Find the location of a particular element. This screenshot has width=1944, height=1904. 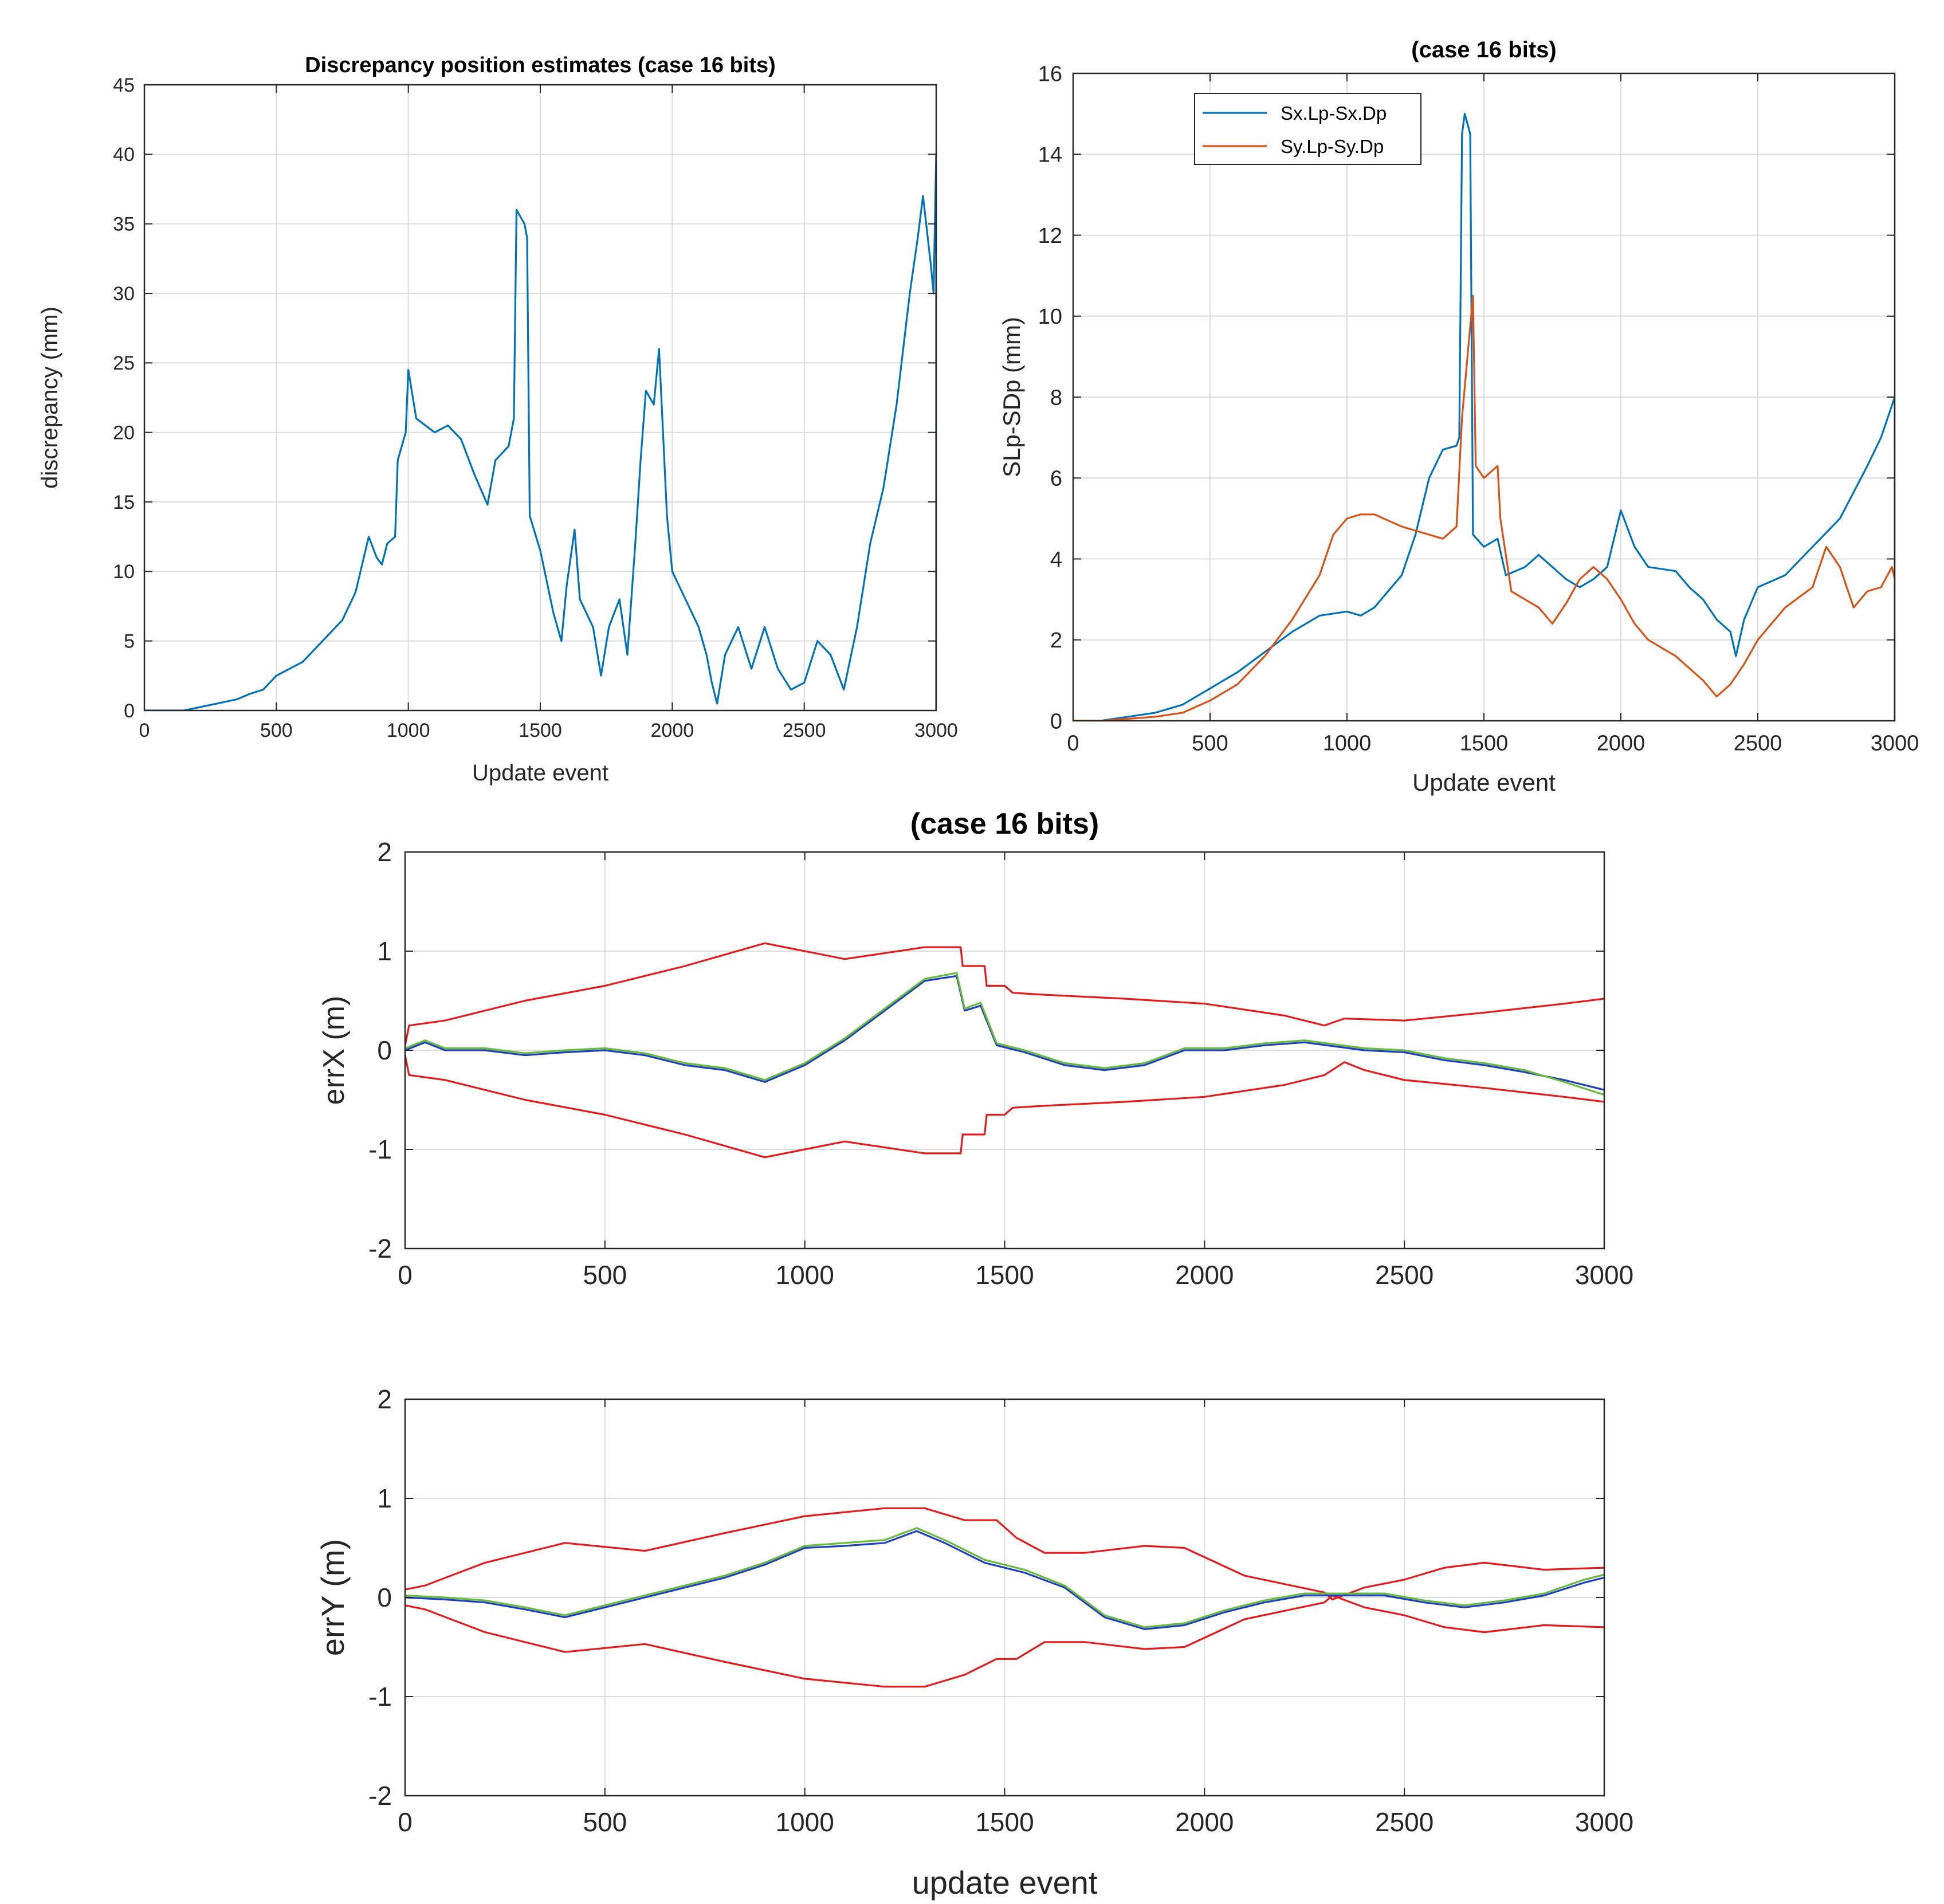

y-axis-label: errY (m) is located at coordinates (333, 1597).